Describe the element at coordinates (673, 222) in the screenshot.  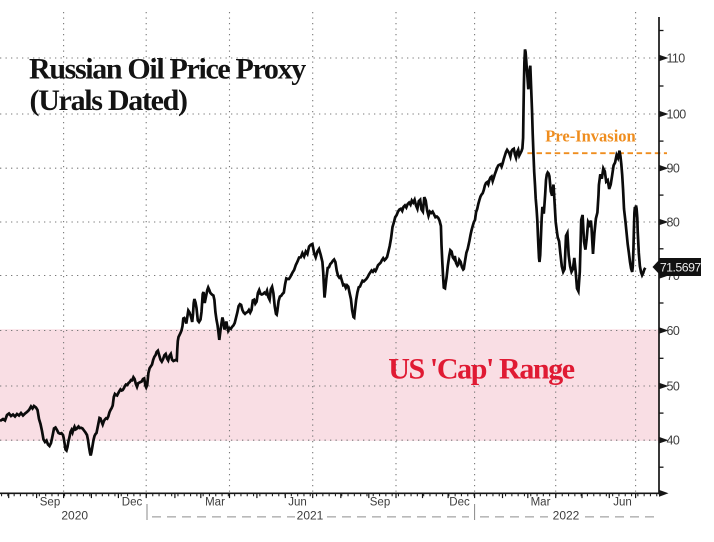
I see `svg-text: 80` at that location.